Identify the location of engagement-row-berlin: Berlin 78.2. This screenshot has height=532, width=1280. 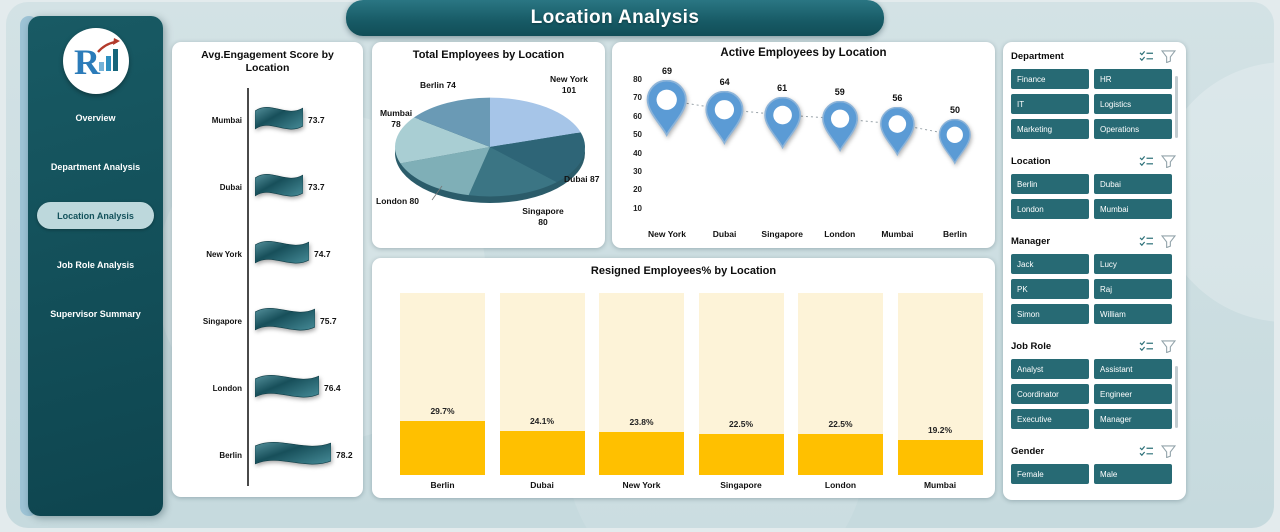
(266, 455).